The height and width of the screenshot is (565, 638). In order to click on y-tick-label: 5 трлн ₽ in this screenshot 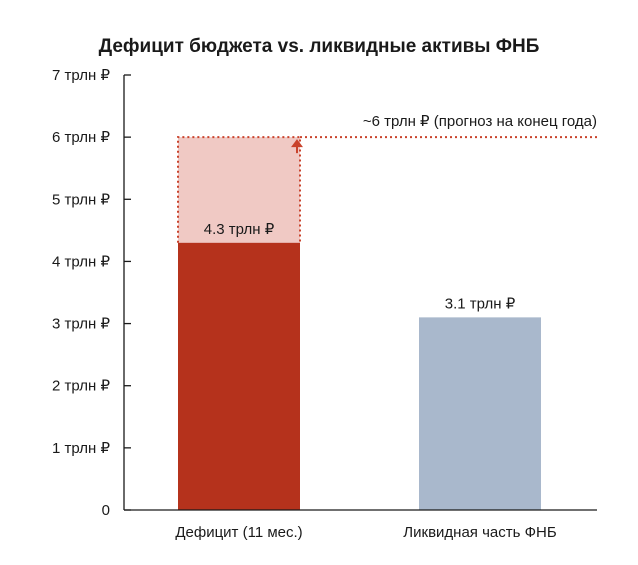, I will do `click(81, 199)`.